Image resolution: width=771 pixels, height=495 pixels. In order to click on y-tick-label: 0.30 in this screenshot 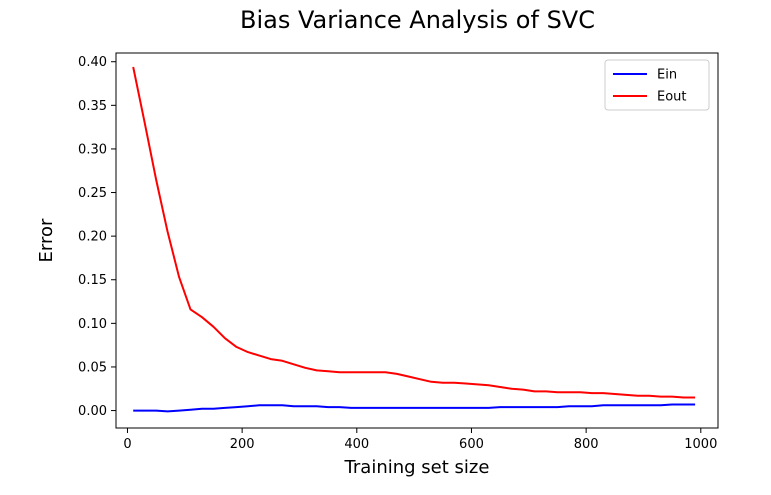, I will do `click(92, 149)`.